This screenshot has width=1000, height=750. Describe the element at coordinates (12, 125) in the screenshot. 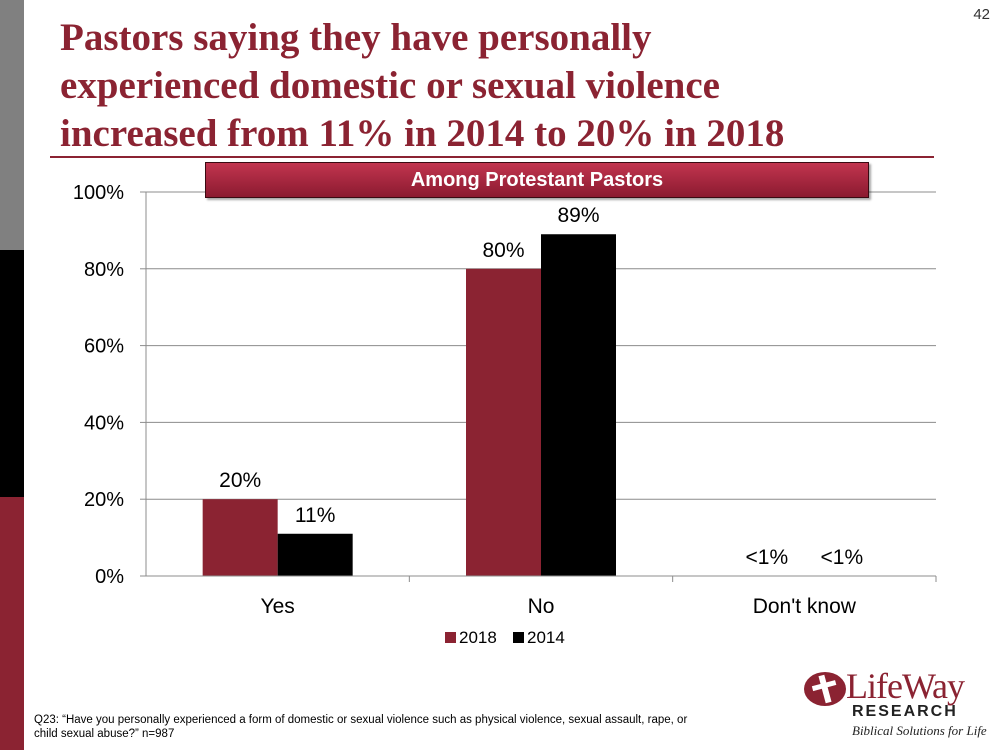

I see `side-bar-gray` at that location.